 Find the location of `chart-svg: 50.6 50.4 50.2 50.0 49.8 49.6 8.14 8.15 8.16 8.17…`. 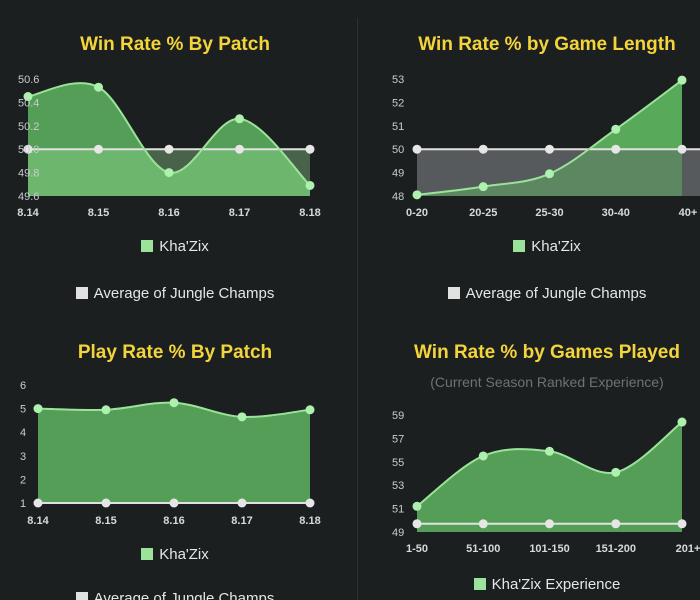

chart-svg: 50.6 50.4 50.2 50.0 49.8 49.6 8.14 8.15 8.16 8.17… is located at coordinates (168, 146).